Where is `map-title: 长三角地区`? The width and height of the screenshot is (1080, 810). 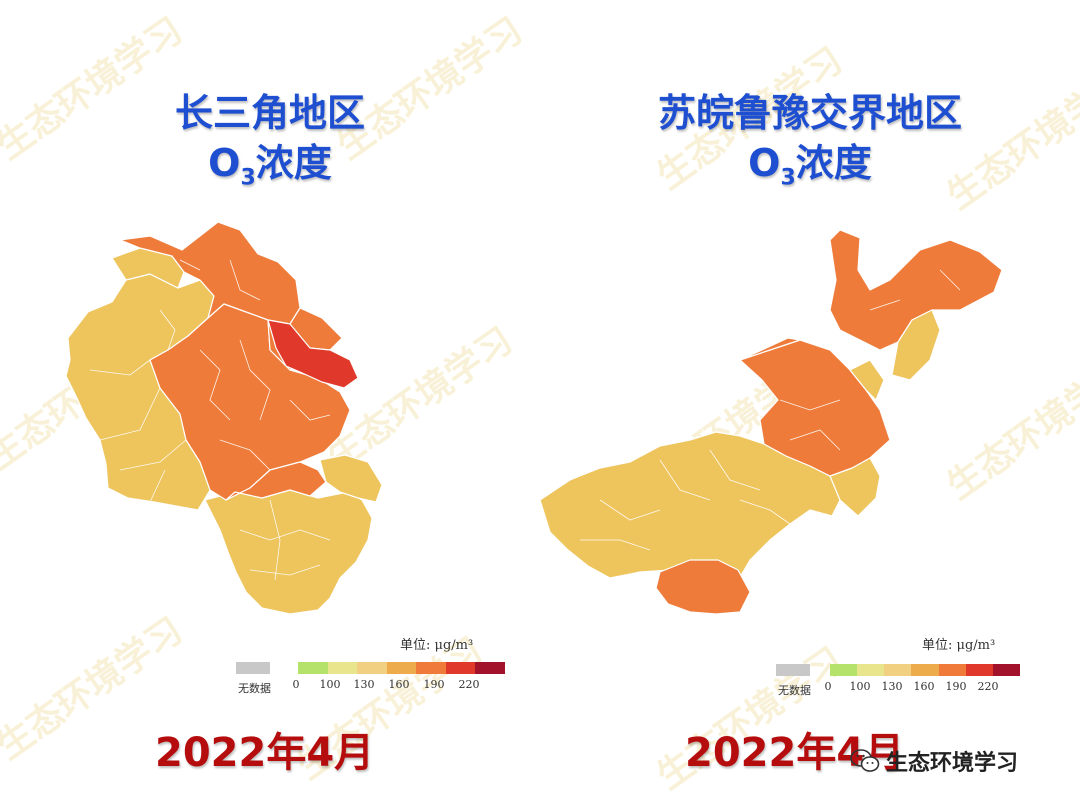
map-title: 长三角地区 is located at coordinates (269, 113).